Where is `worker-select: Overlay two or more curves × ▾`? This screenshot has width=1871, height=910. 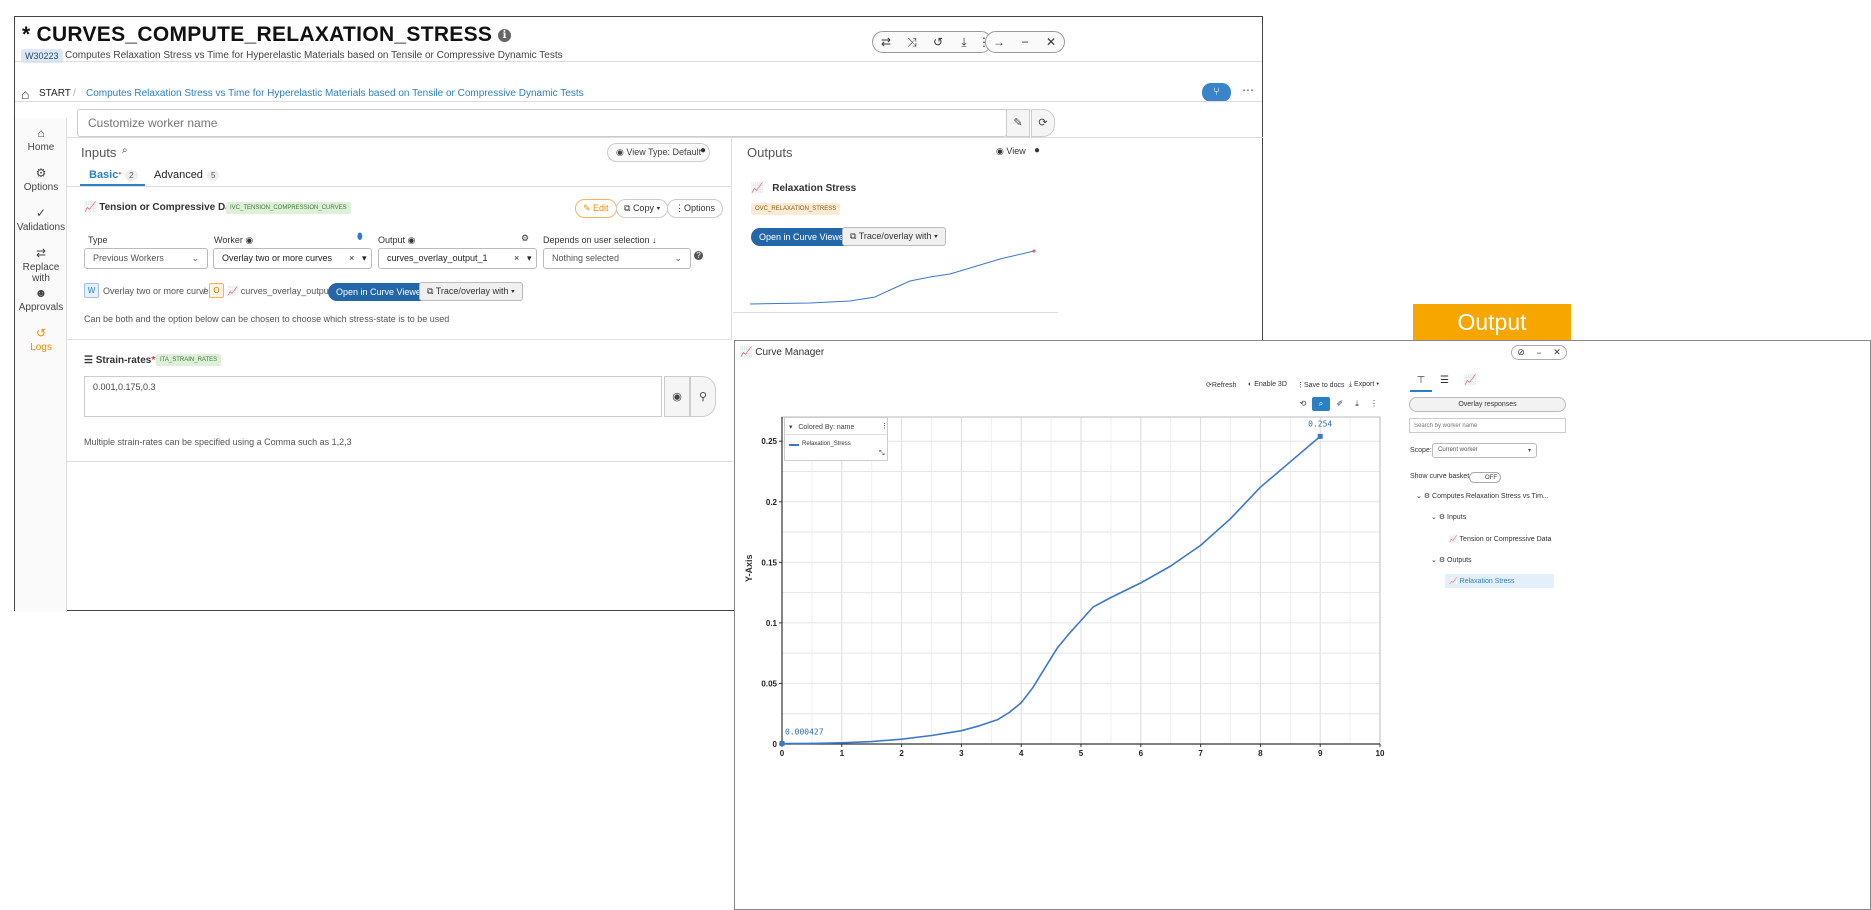
worker-select: Overlay two or more curves × ▾ is located at coordinates (292, 258).